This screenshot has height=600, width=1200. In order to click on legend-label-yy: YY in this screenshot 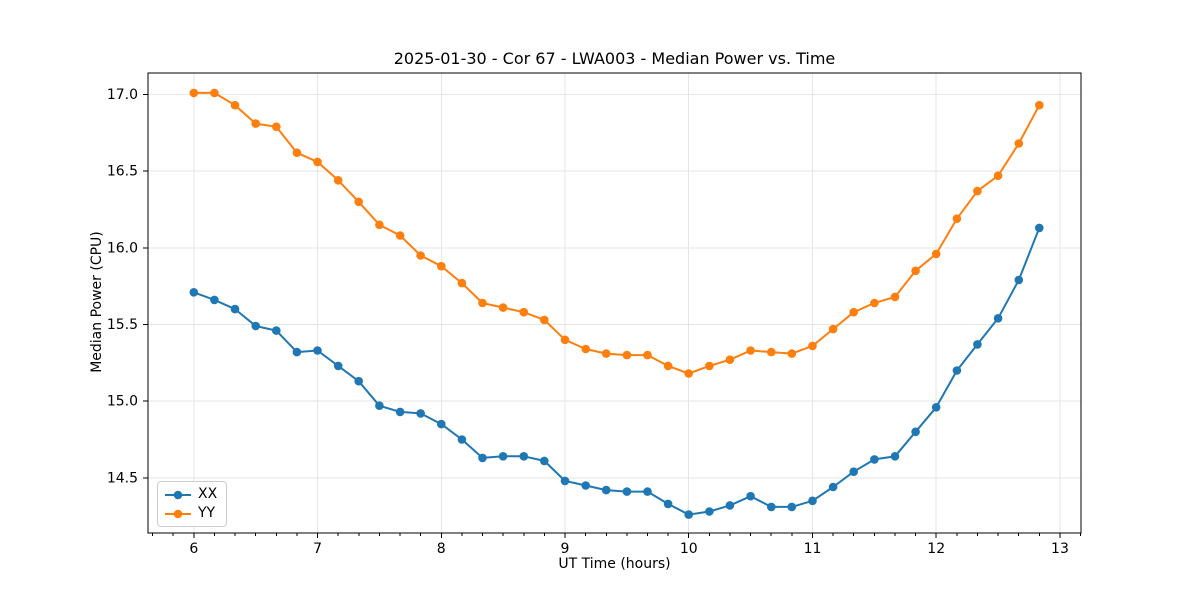, I will do `click(207, 513)`.